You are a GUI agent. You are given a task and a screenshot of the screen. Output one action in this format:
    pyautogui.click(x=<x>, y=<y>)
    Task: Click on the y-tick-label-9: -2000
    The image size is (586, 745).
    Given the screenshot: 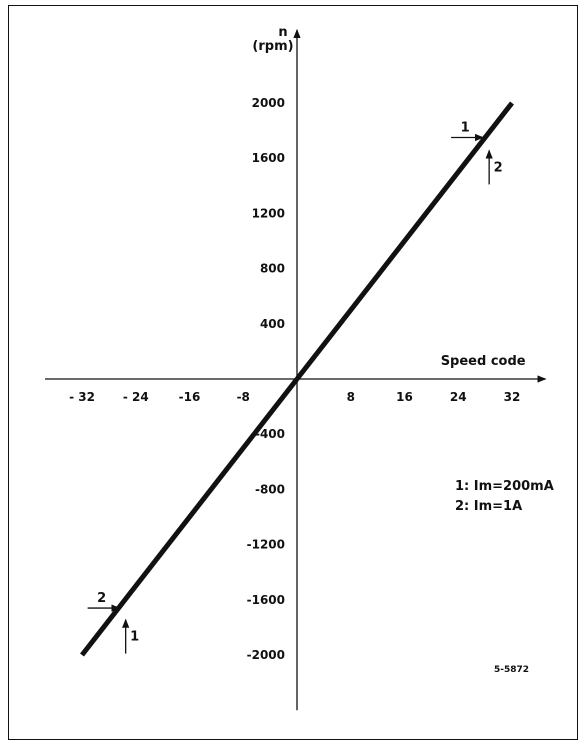 What is the action you would take?
    pyautogui.click(x=266, y=655)
    